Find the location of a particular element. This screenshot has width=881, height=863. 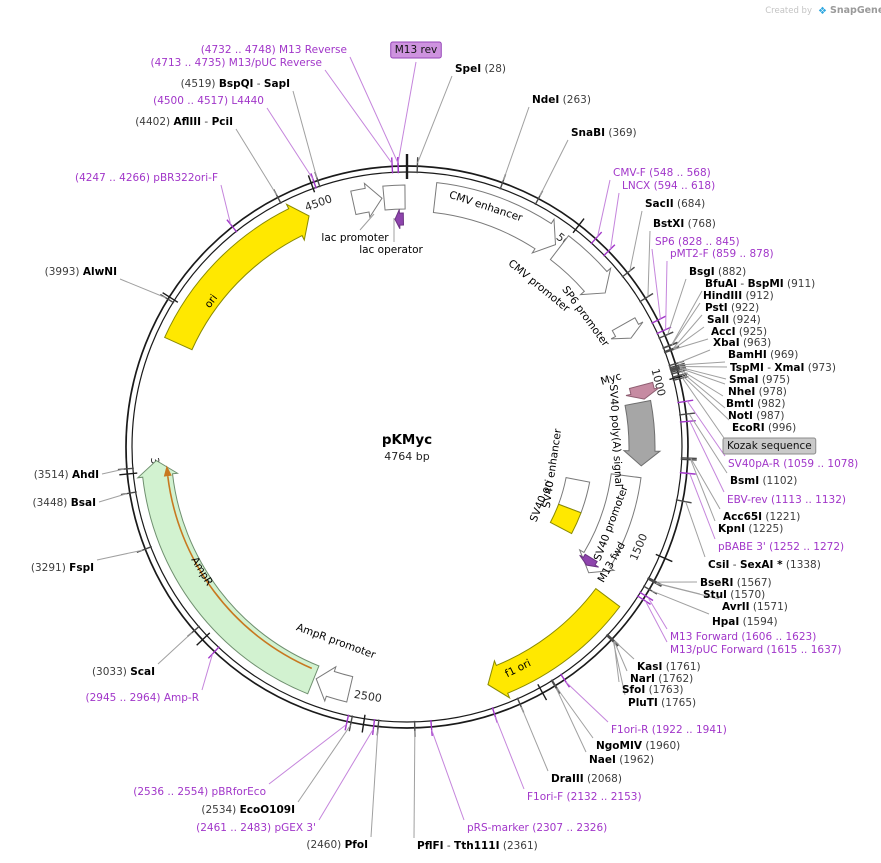

label-4732-4748-m13-reverse: (4732 .. 4748) M13 Reverse is located at coordinates (274, 50).